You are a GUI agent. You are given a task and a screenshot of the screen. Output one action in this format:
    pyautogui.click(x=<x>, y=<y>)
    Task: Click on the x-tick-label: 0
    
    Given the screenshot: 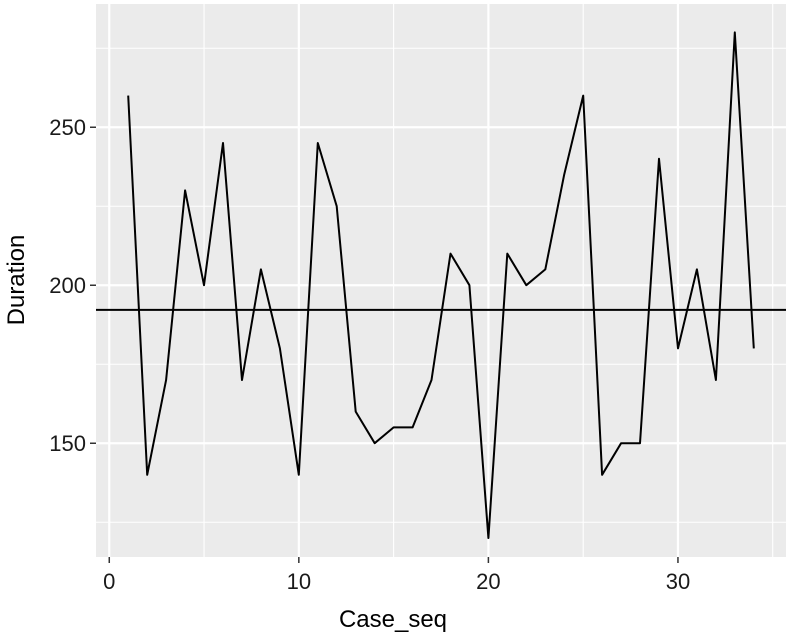 What is the action you would take?
    pyautogui.click(x=109, y=581)
    